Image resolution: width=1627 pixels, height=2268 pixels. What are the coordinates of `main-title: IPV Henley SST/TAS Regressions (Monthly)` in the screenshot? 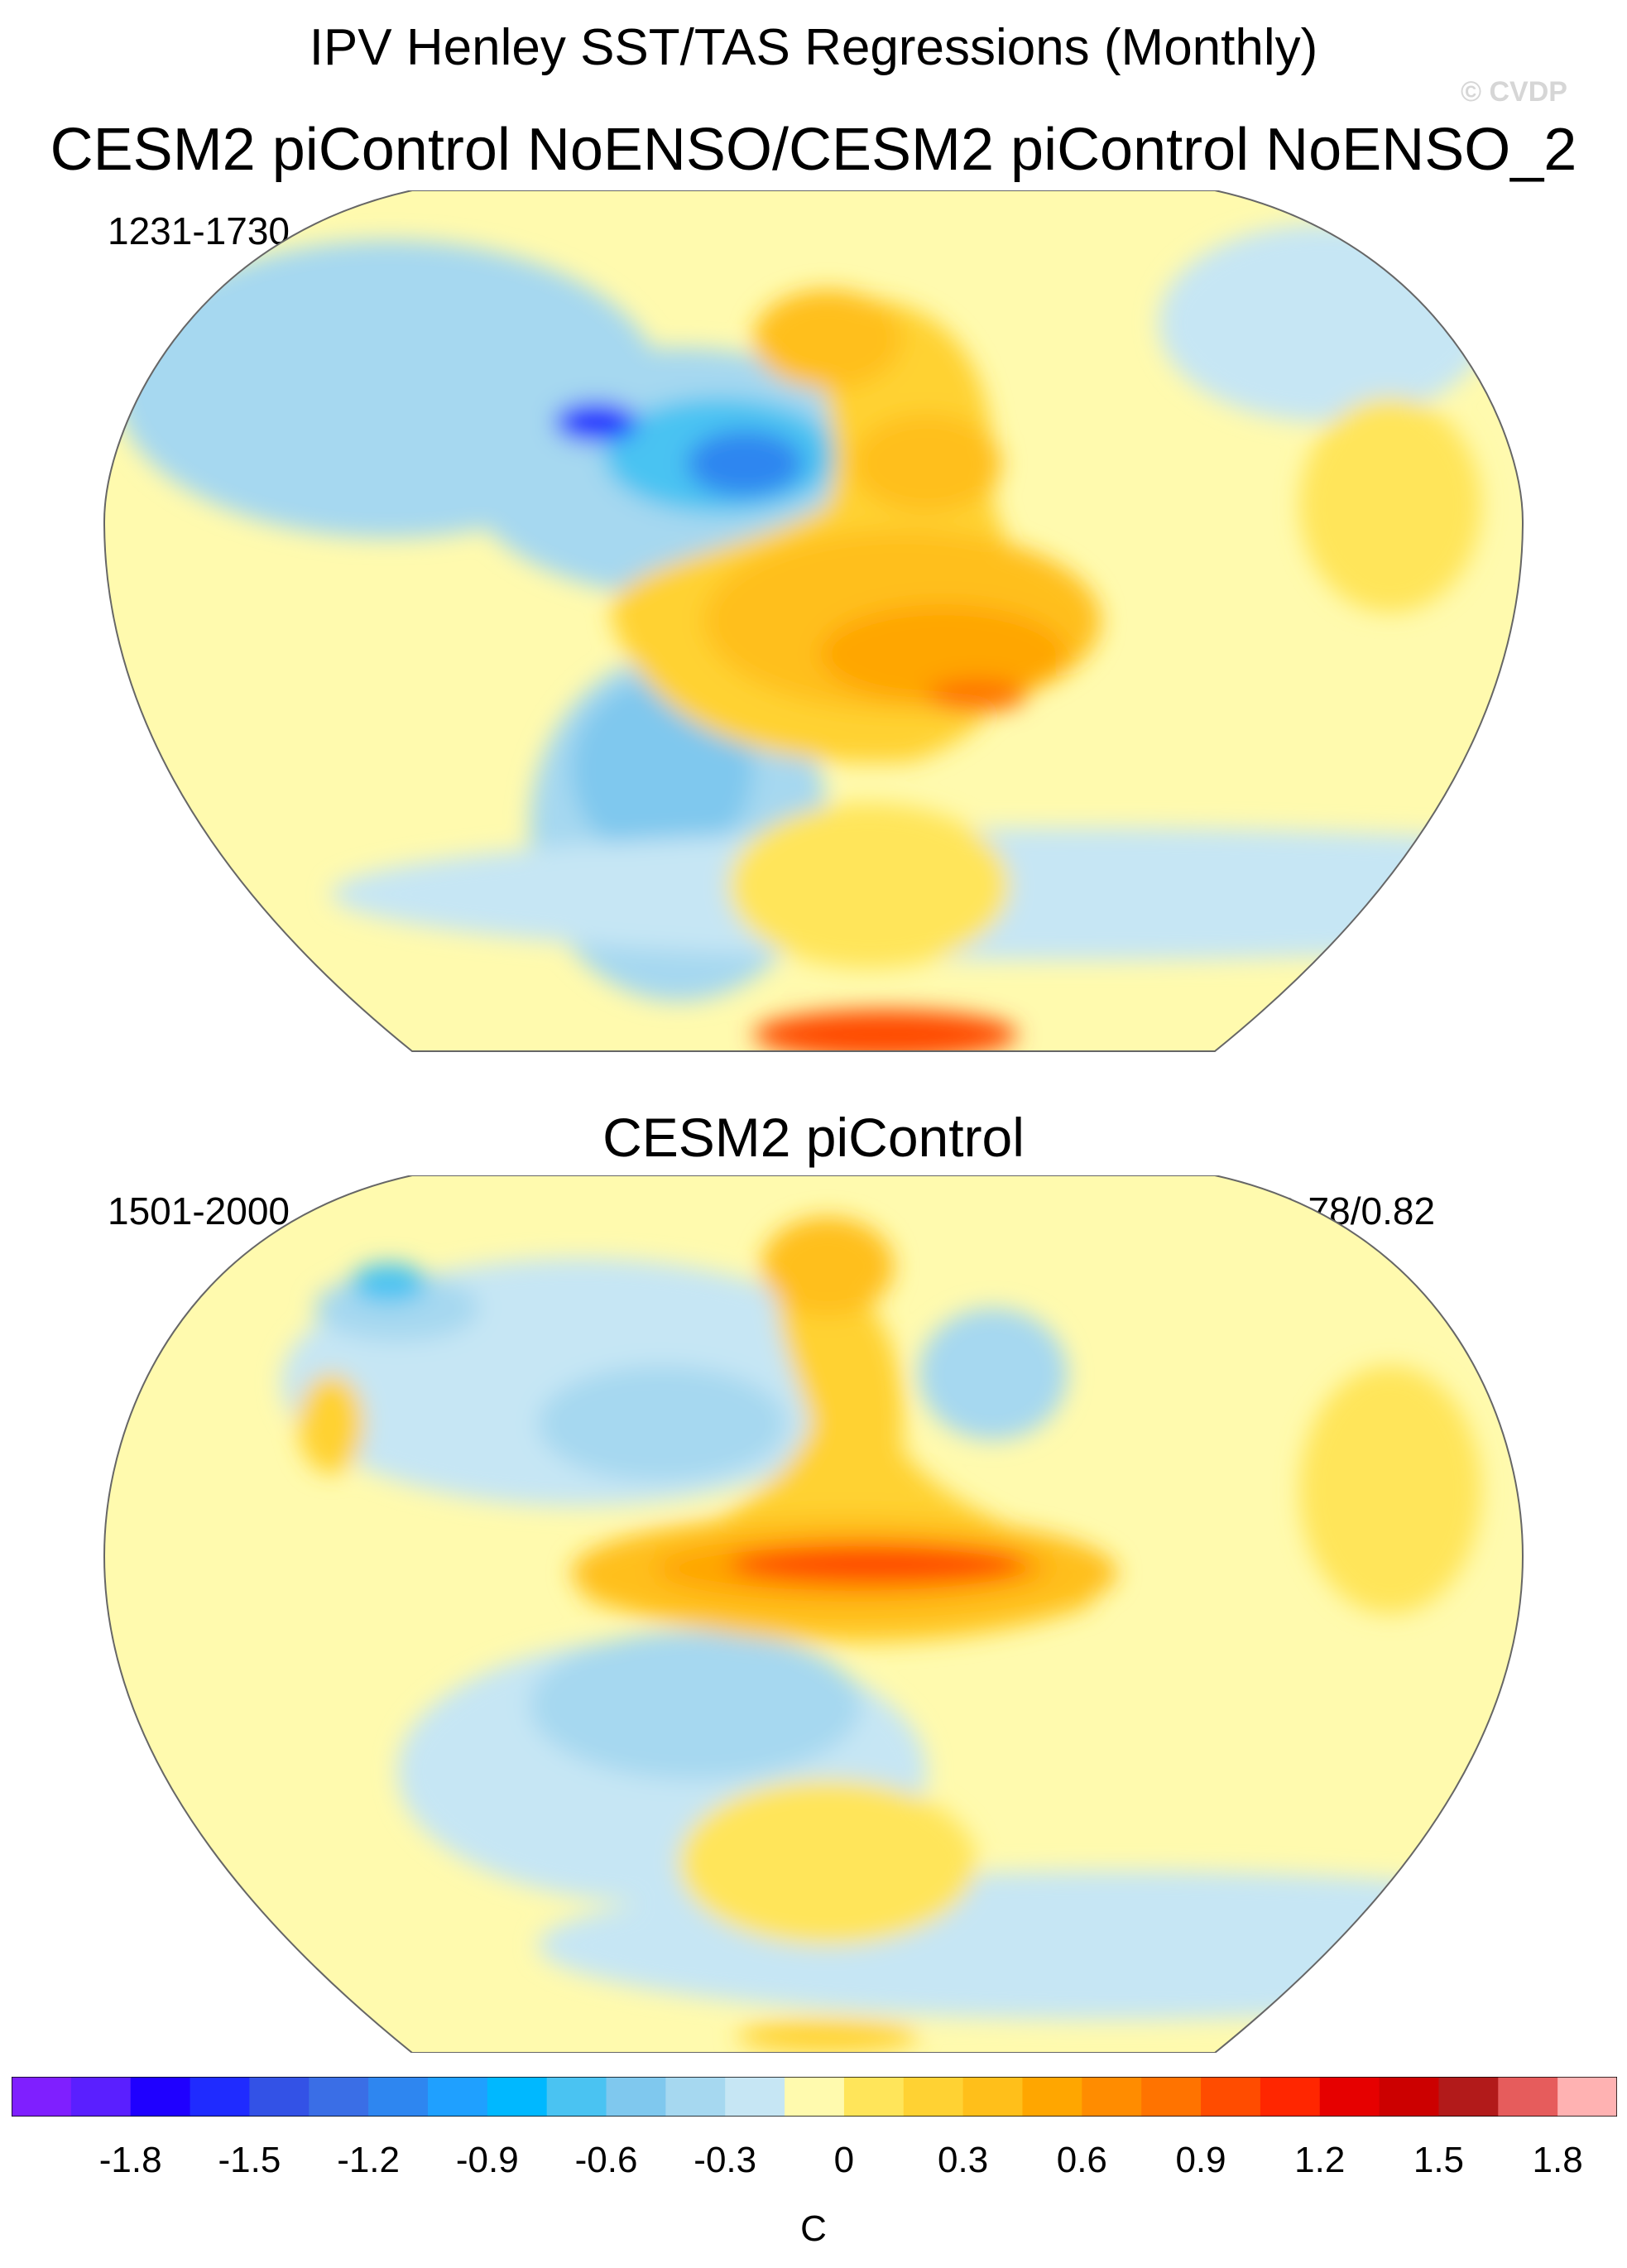 It's located at (813, 47).